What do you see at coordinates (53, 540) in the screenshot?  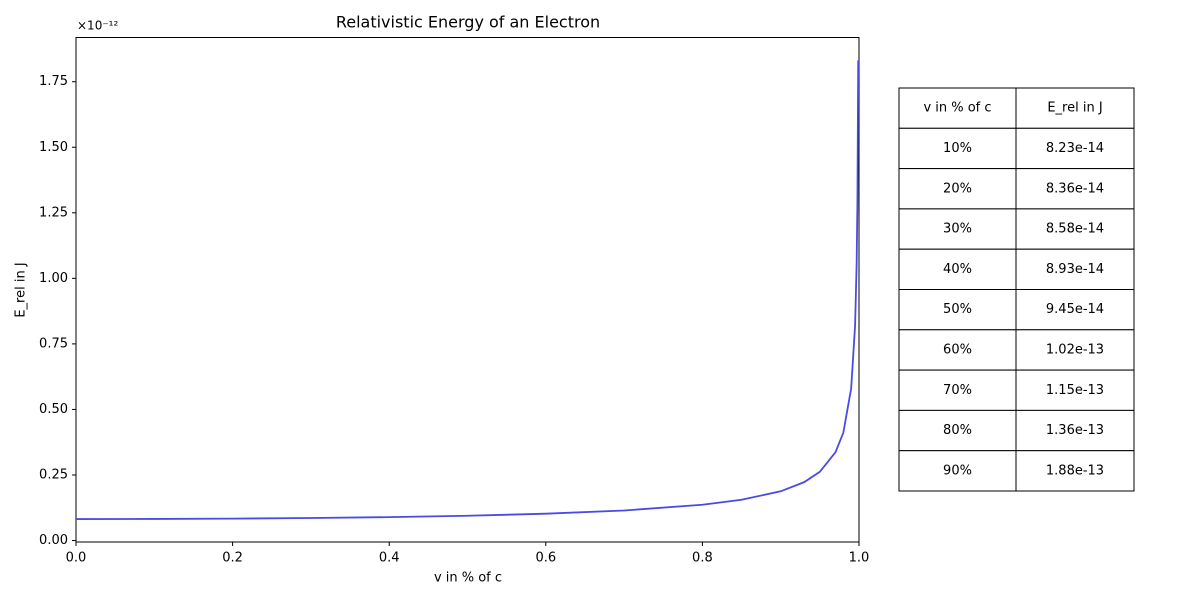 I see `y-tick-label: 0.00` at bounding box center [53, 540].